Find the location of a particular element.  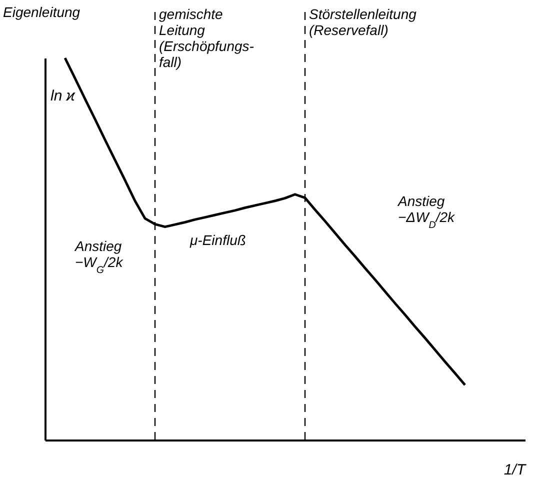

text: Eigenleitung is located at coordinates (41, 12).